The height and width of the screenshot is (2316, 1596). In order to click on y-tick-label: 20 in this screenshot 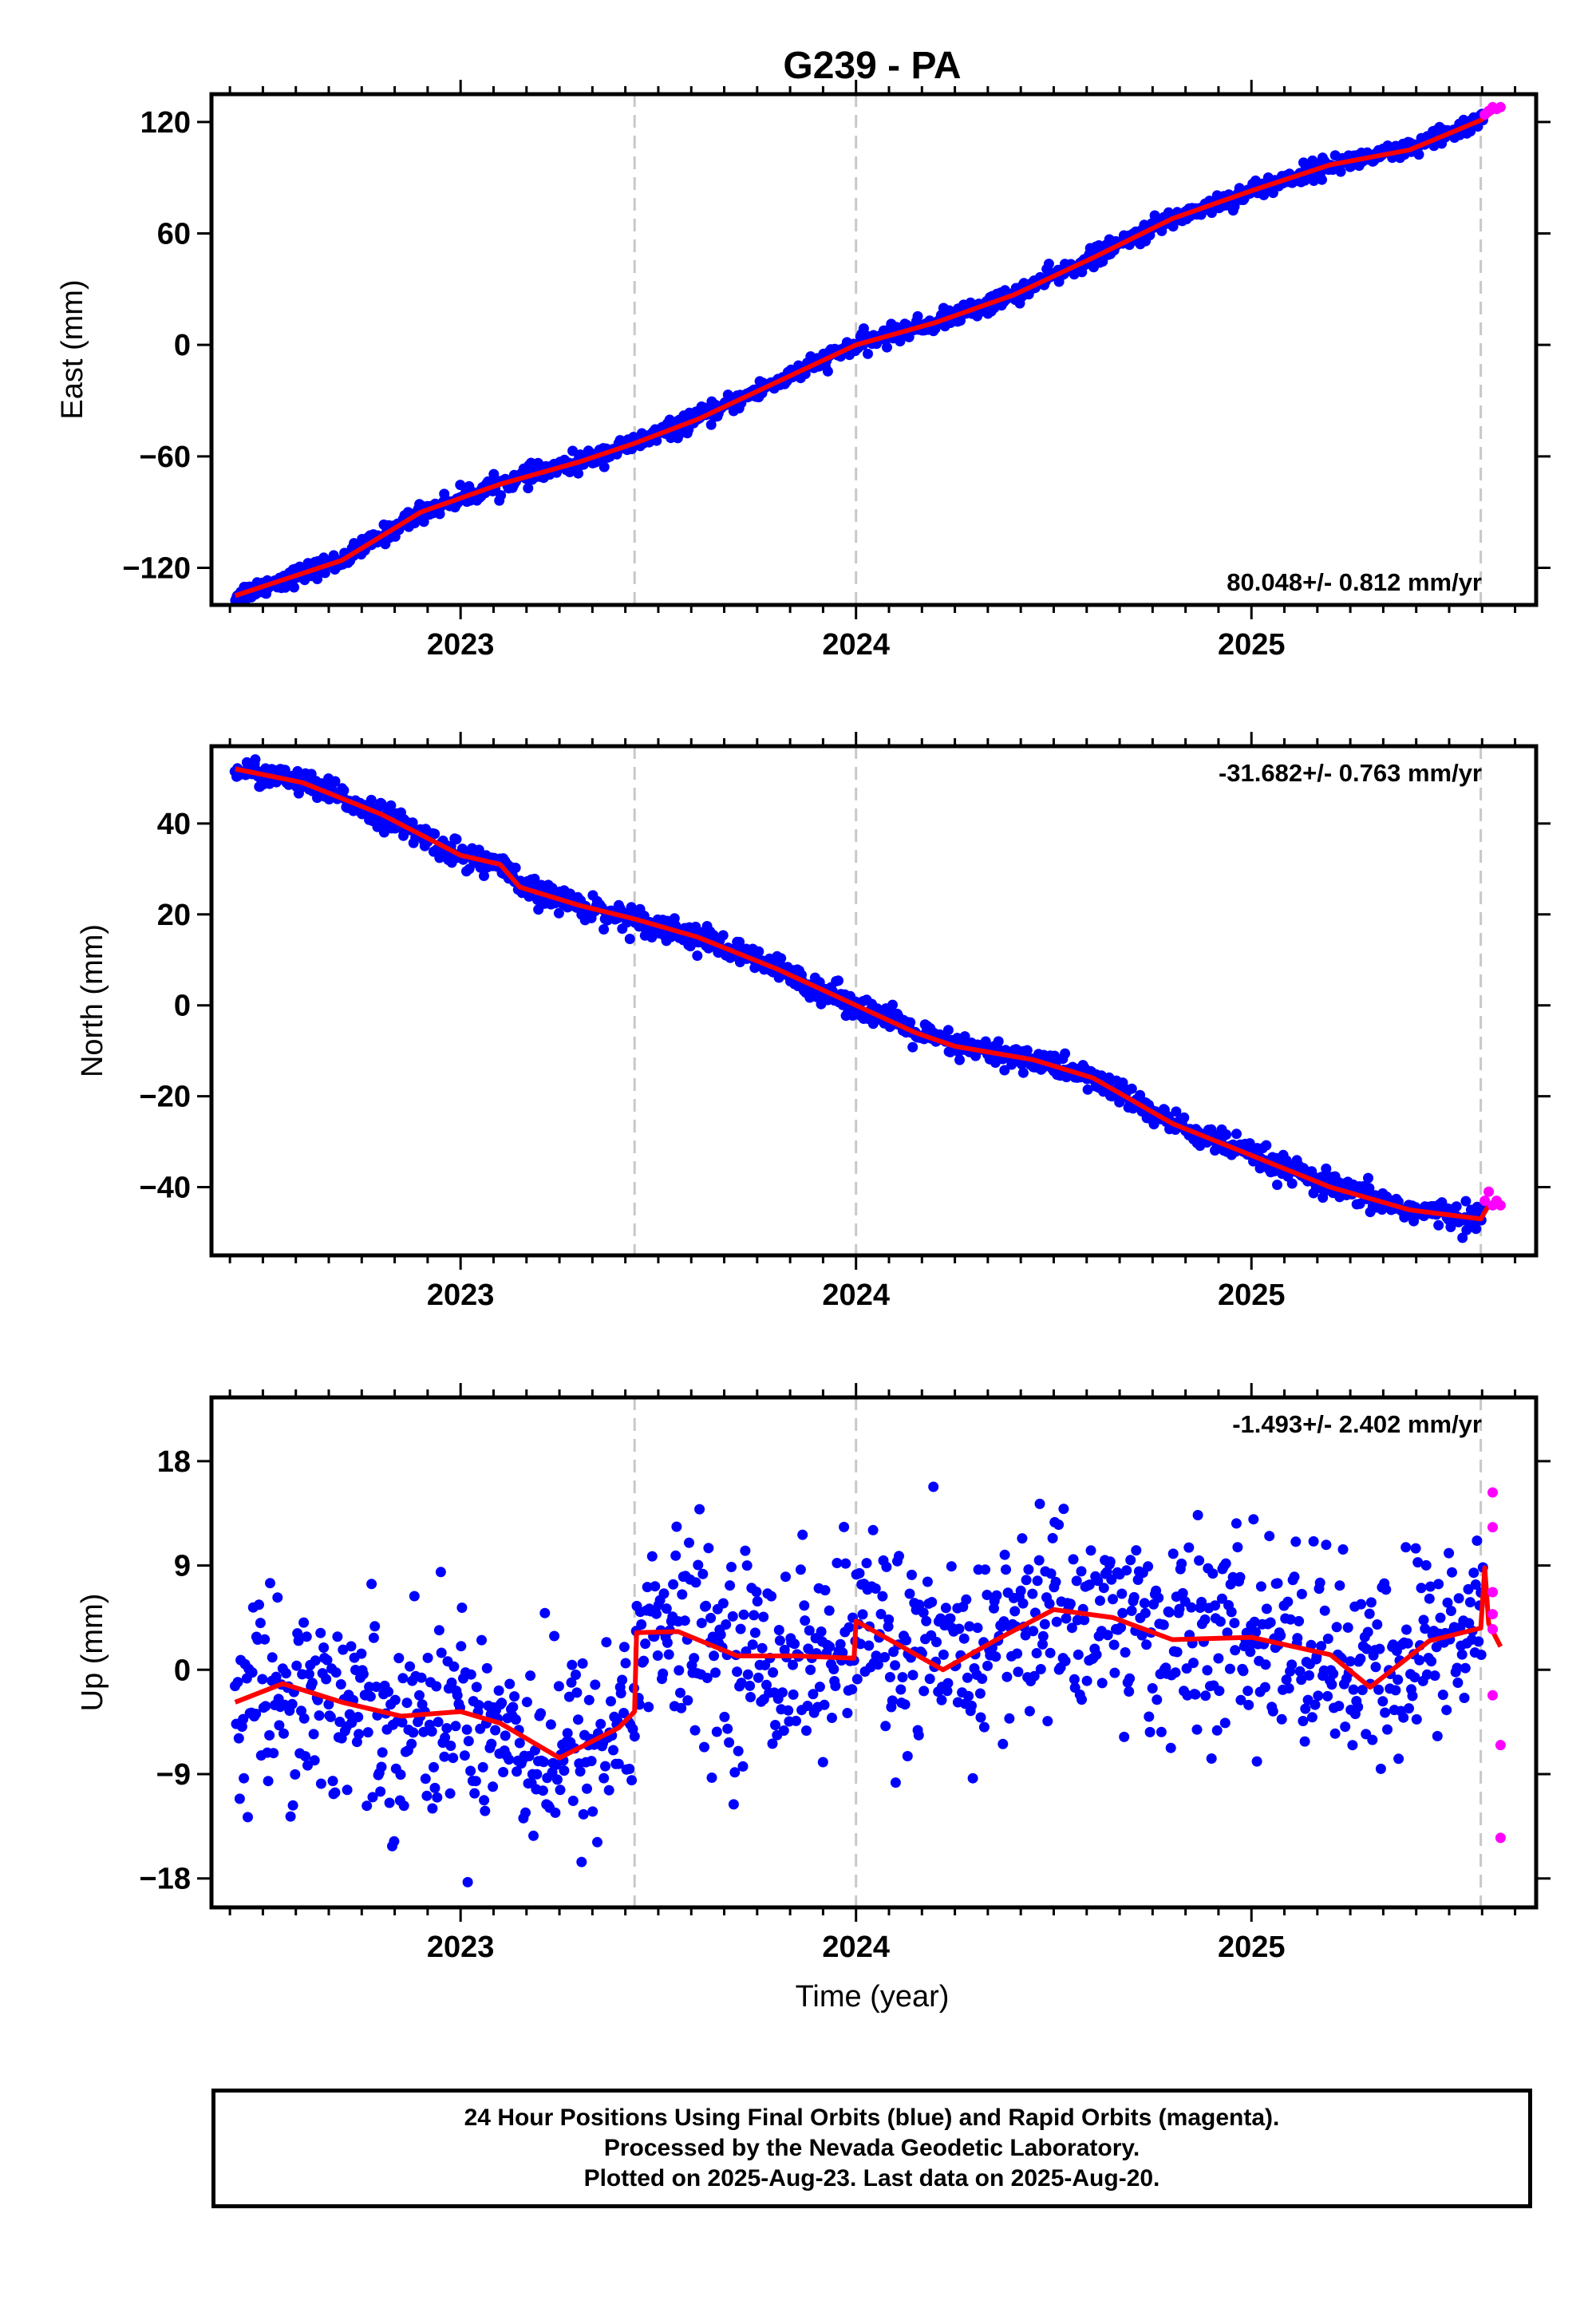, I will do `click(174, 915)`.